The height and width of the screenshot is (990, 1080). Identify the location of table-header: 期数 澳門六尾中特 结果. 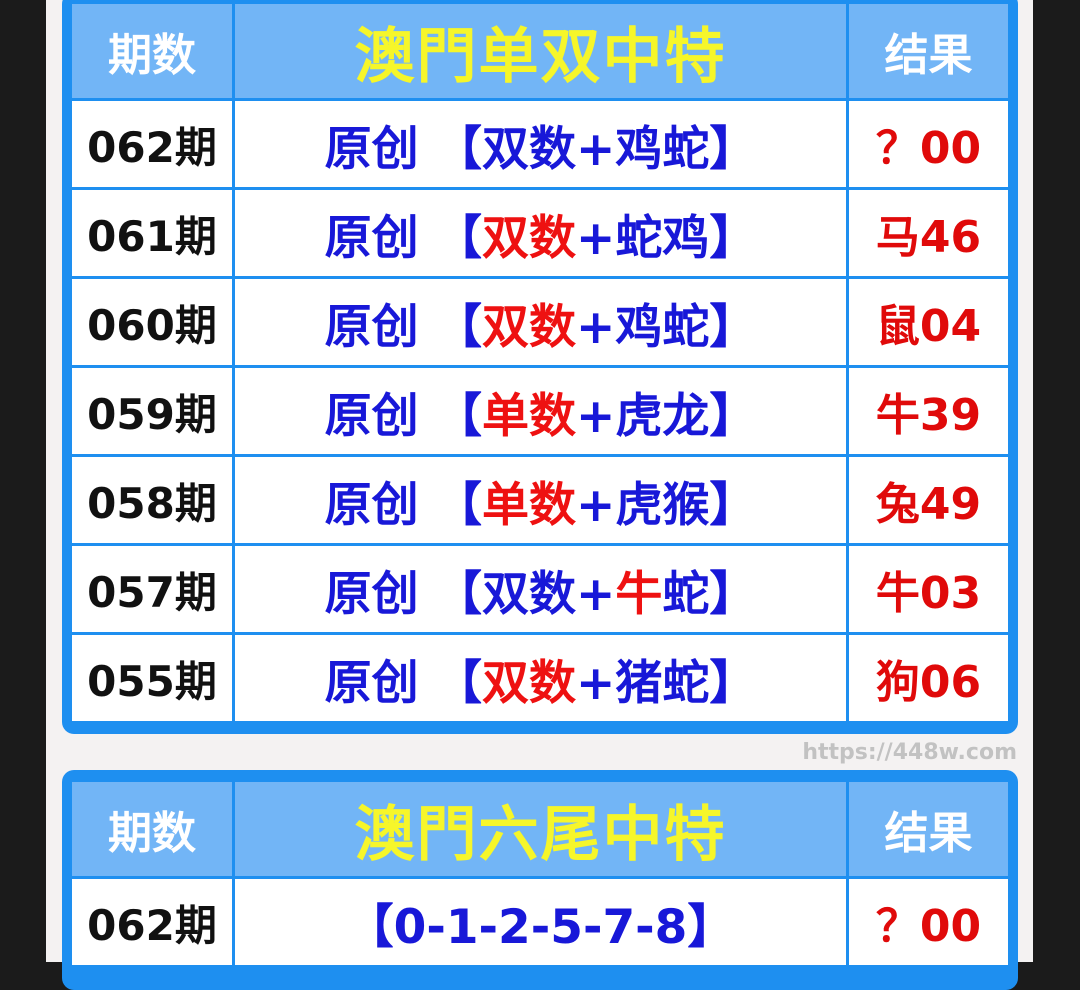
(540, 829).